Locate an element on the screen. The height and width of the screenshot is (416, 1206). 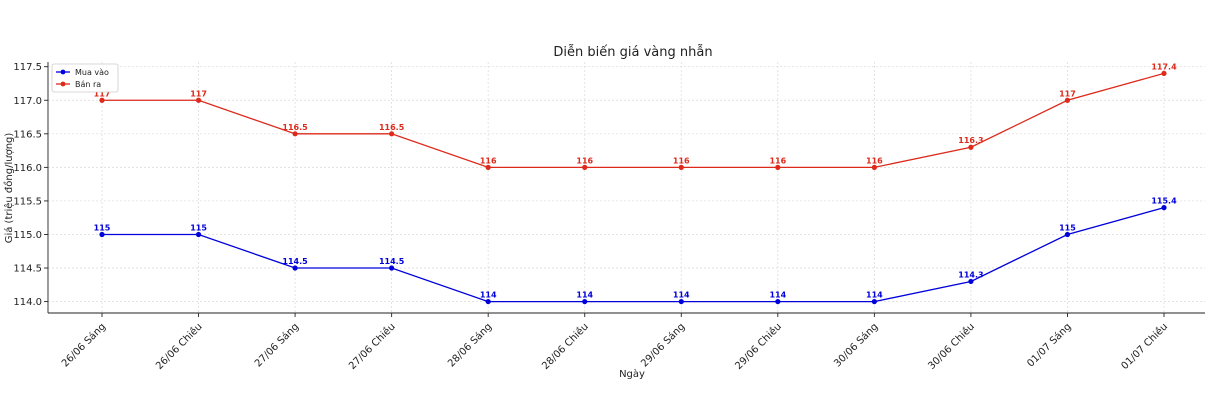
x-tick-label: 29/06 Sáng is located at coordinates (662, 345).